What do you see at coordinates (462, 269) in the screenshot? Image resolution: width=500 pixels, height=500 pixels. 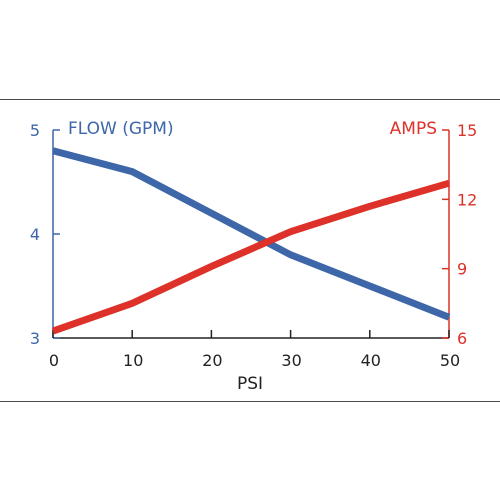 I see `right-tick-label: 9` at bounding box center [462, 269].